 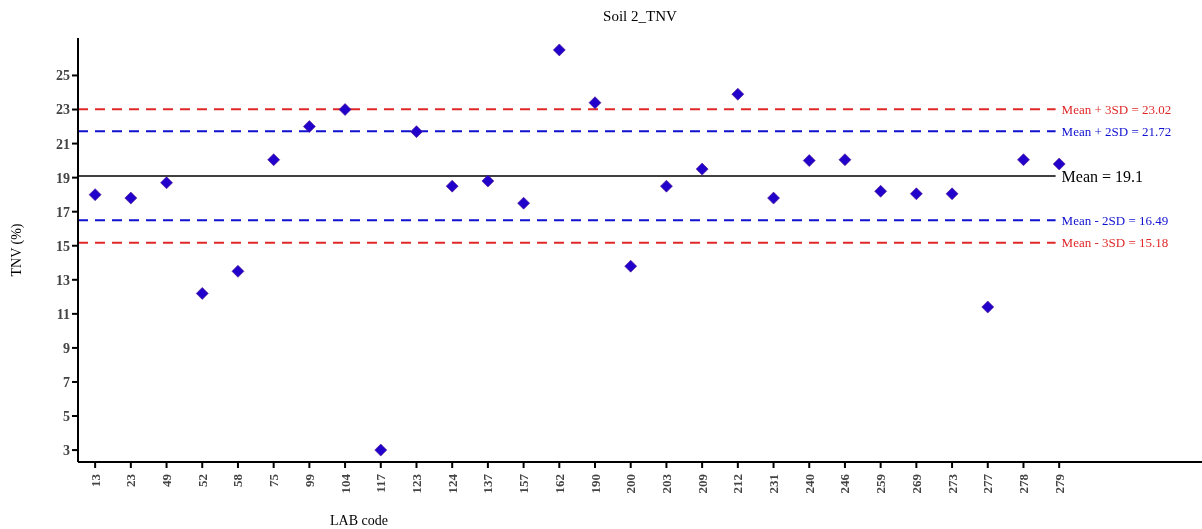 What do you see at coordinates (63, 280) in the screenshot?
I see `y-tick-label: 13` at bounding box center [63, 280].